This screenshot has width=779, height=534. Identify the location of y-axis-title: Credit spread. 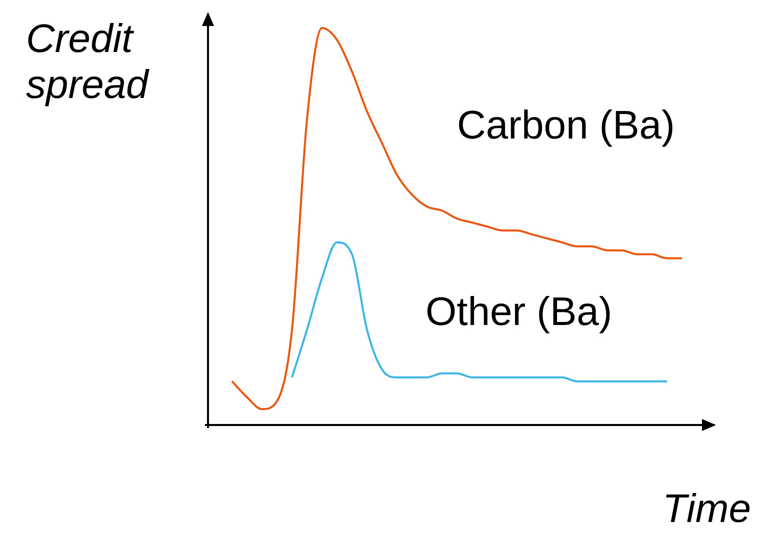
(88, 62).